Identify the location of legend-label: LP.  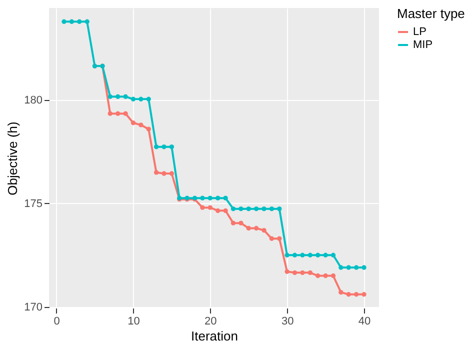
(419, 32).